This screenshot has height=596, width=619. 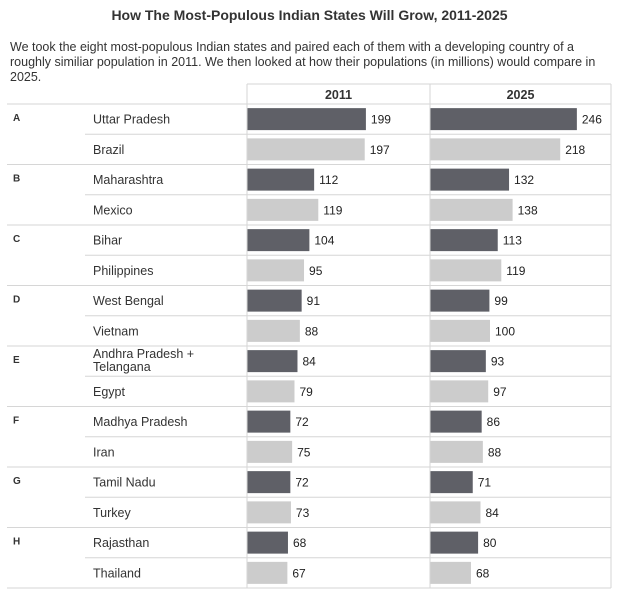 What do you see at coordinates (113, 210) in the screenshot?
I see `row-label: Mexico` at bounding box center [113, 210].